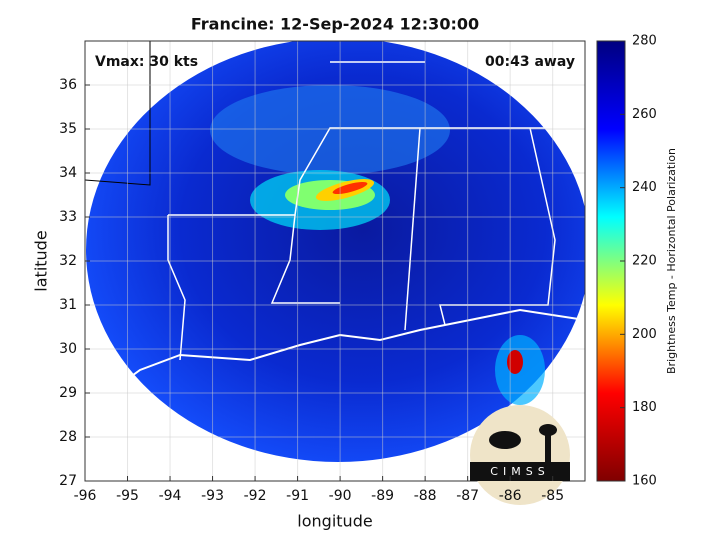  I want to click on y-tick-label: 32, so click(68, 261).